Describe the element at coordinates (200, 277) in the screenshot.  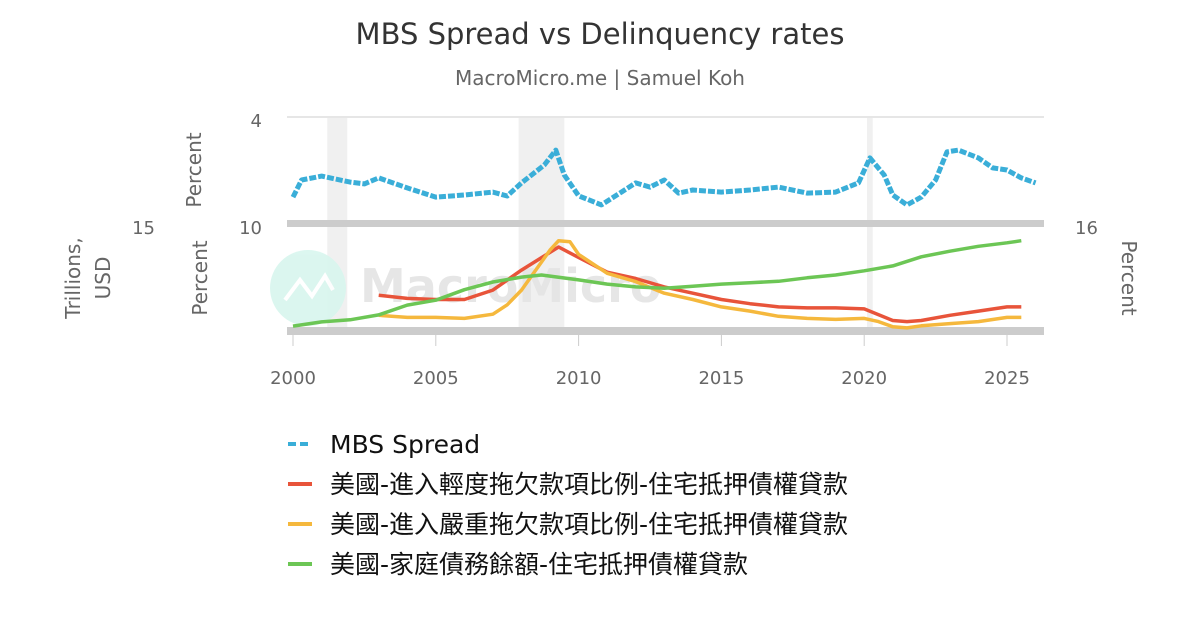
I see `bottom-left-axis-label: Percent` at that location.